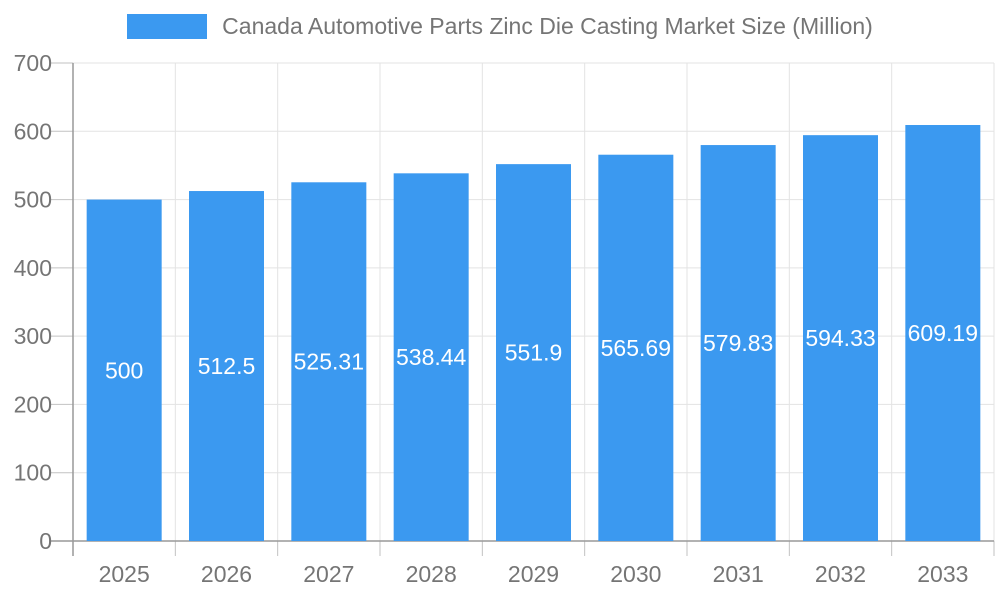 The height and width of the screenshot is (600, 1000). Describe the element at coordinates (226, 574) in the screenshot. I see `x-axis-tick-label: 2026` at that location.